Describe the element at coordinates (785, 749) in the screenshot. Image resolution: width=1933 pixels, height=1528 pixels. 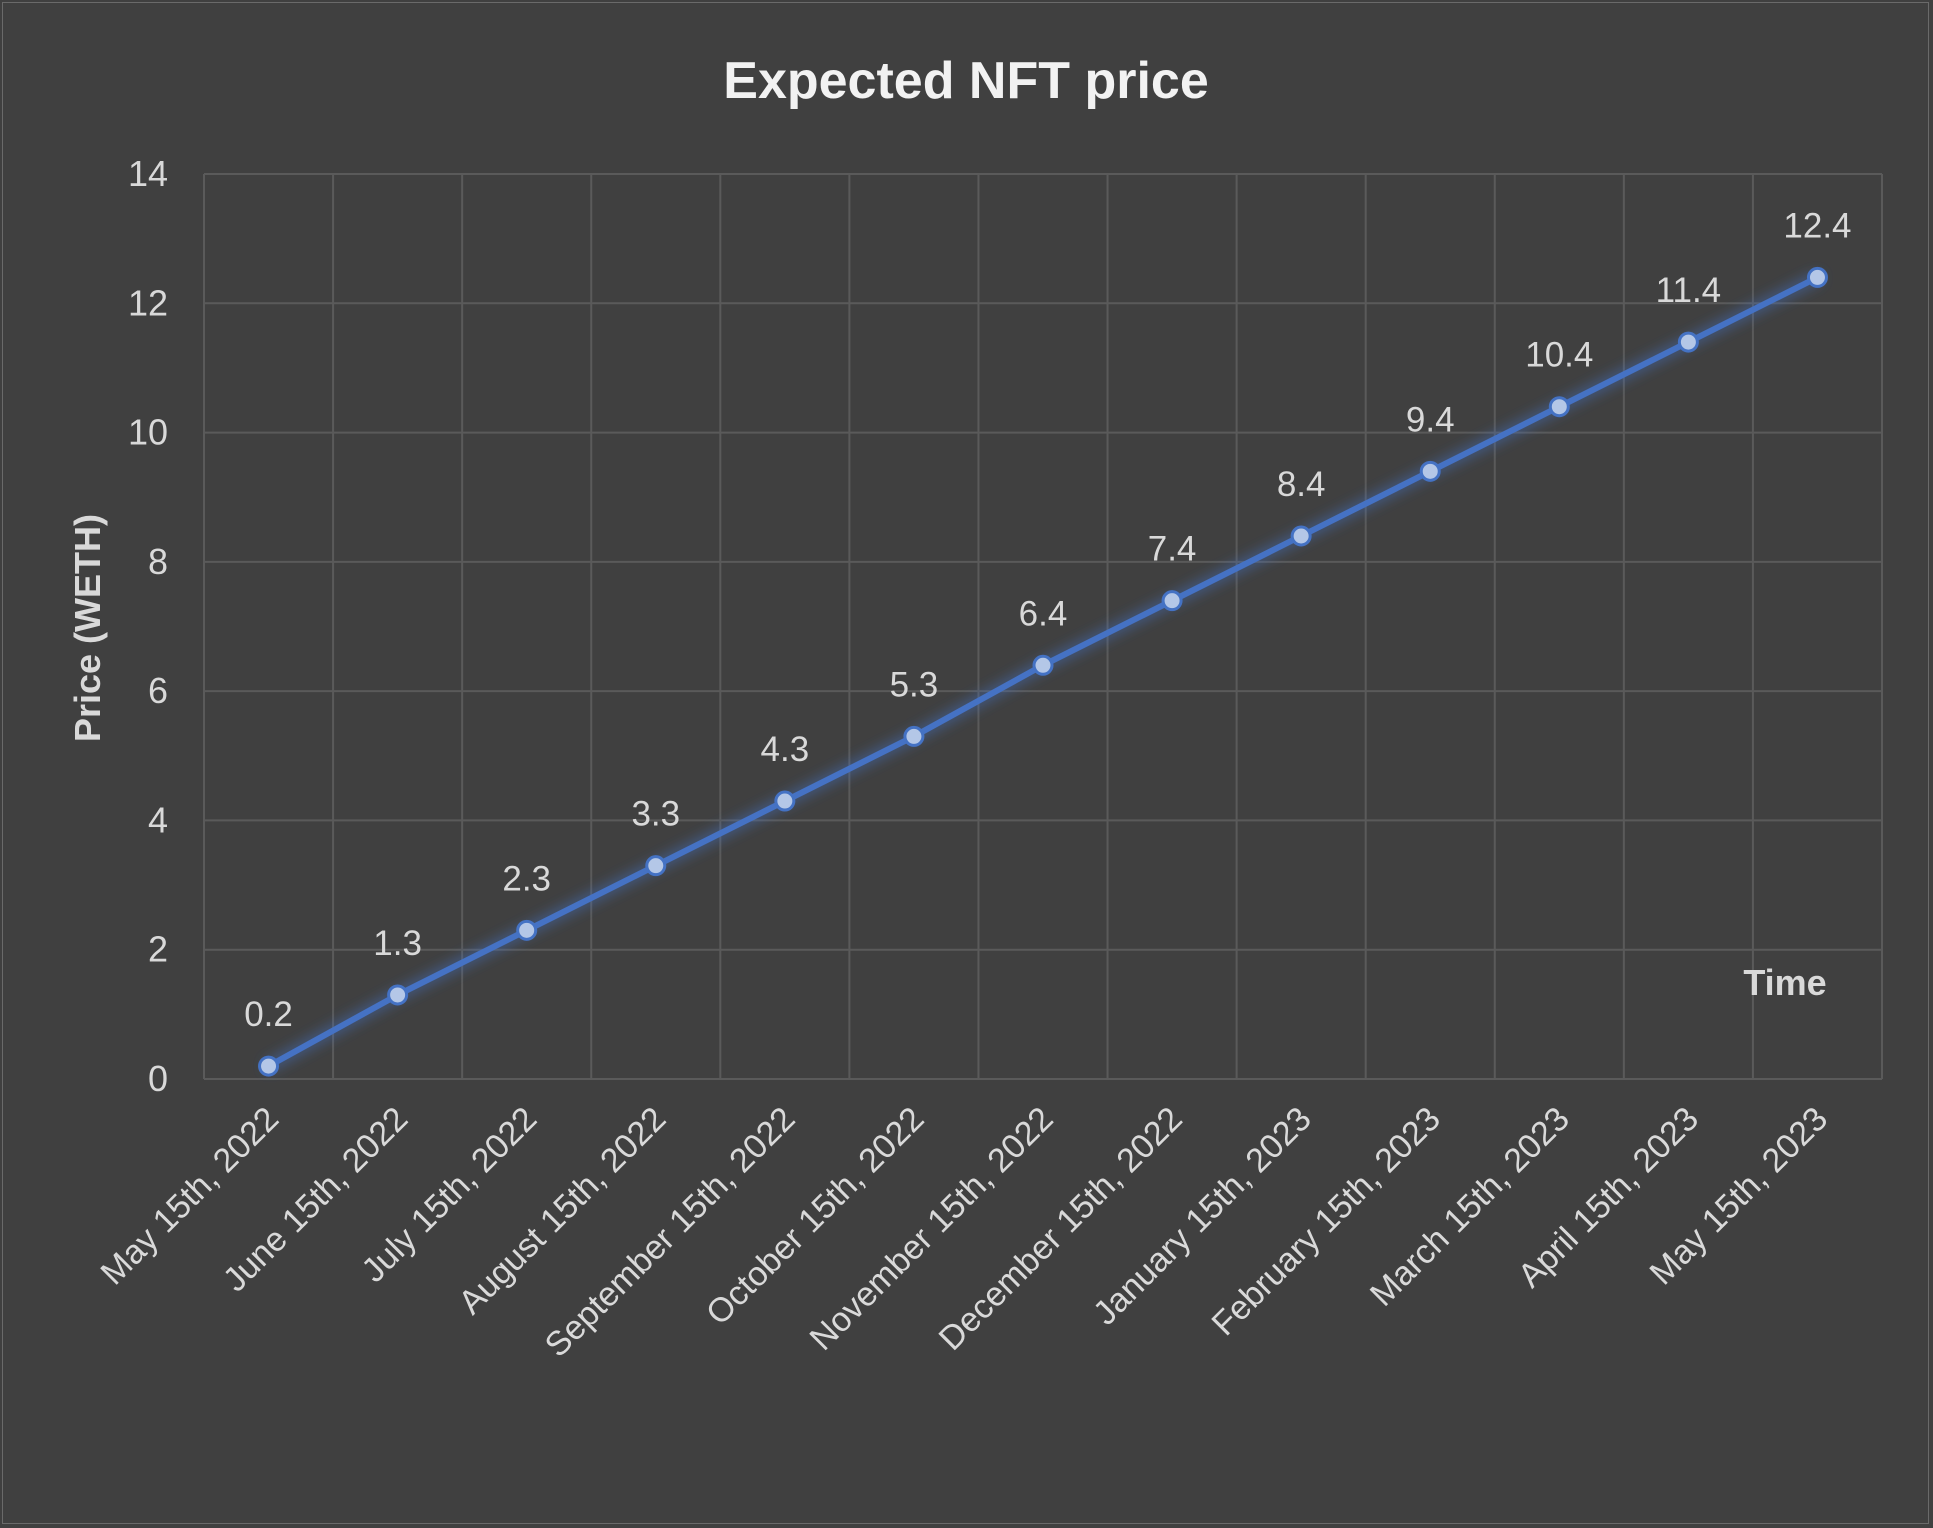
I see `data-label: 4.3` at that location.